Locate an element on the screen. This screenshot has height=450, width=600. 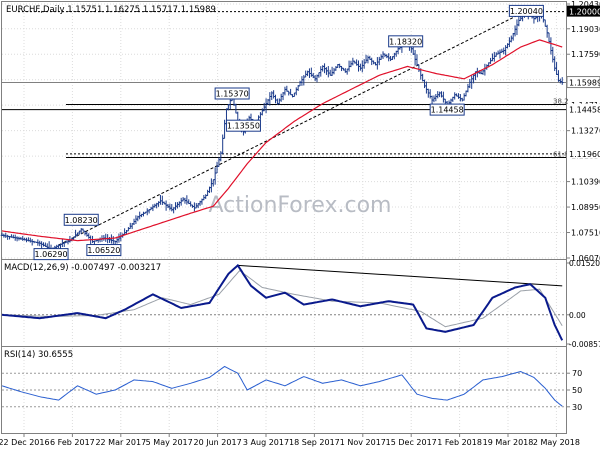
x-tick-label: 20 Jun 2017 is located at coordinates (218, 442).